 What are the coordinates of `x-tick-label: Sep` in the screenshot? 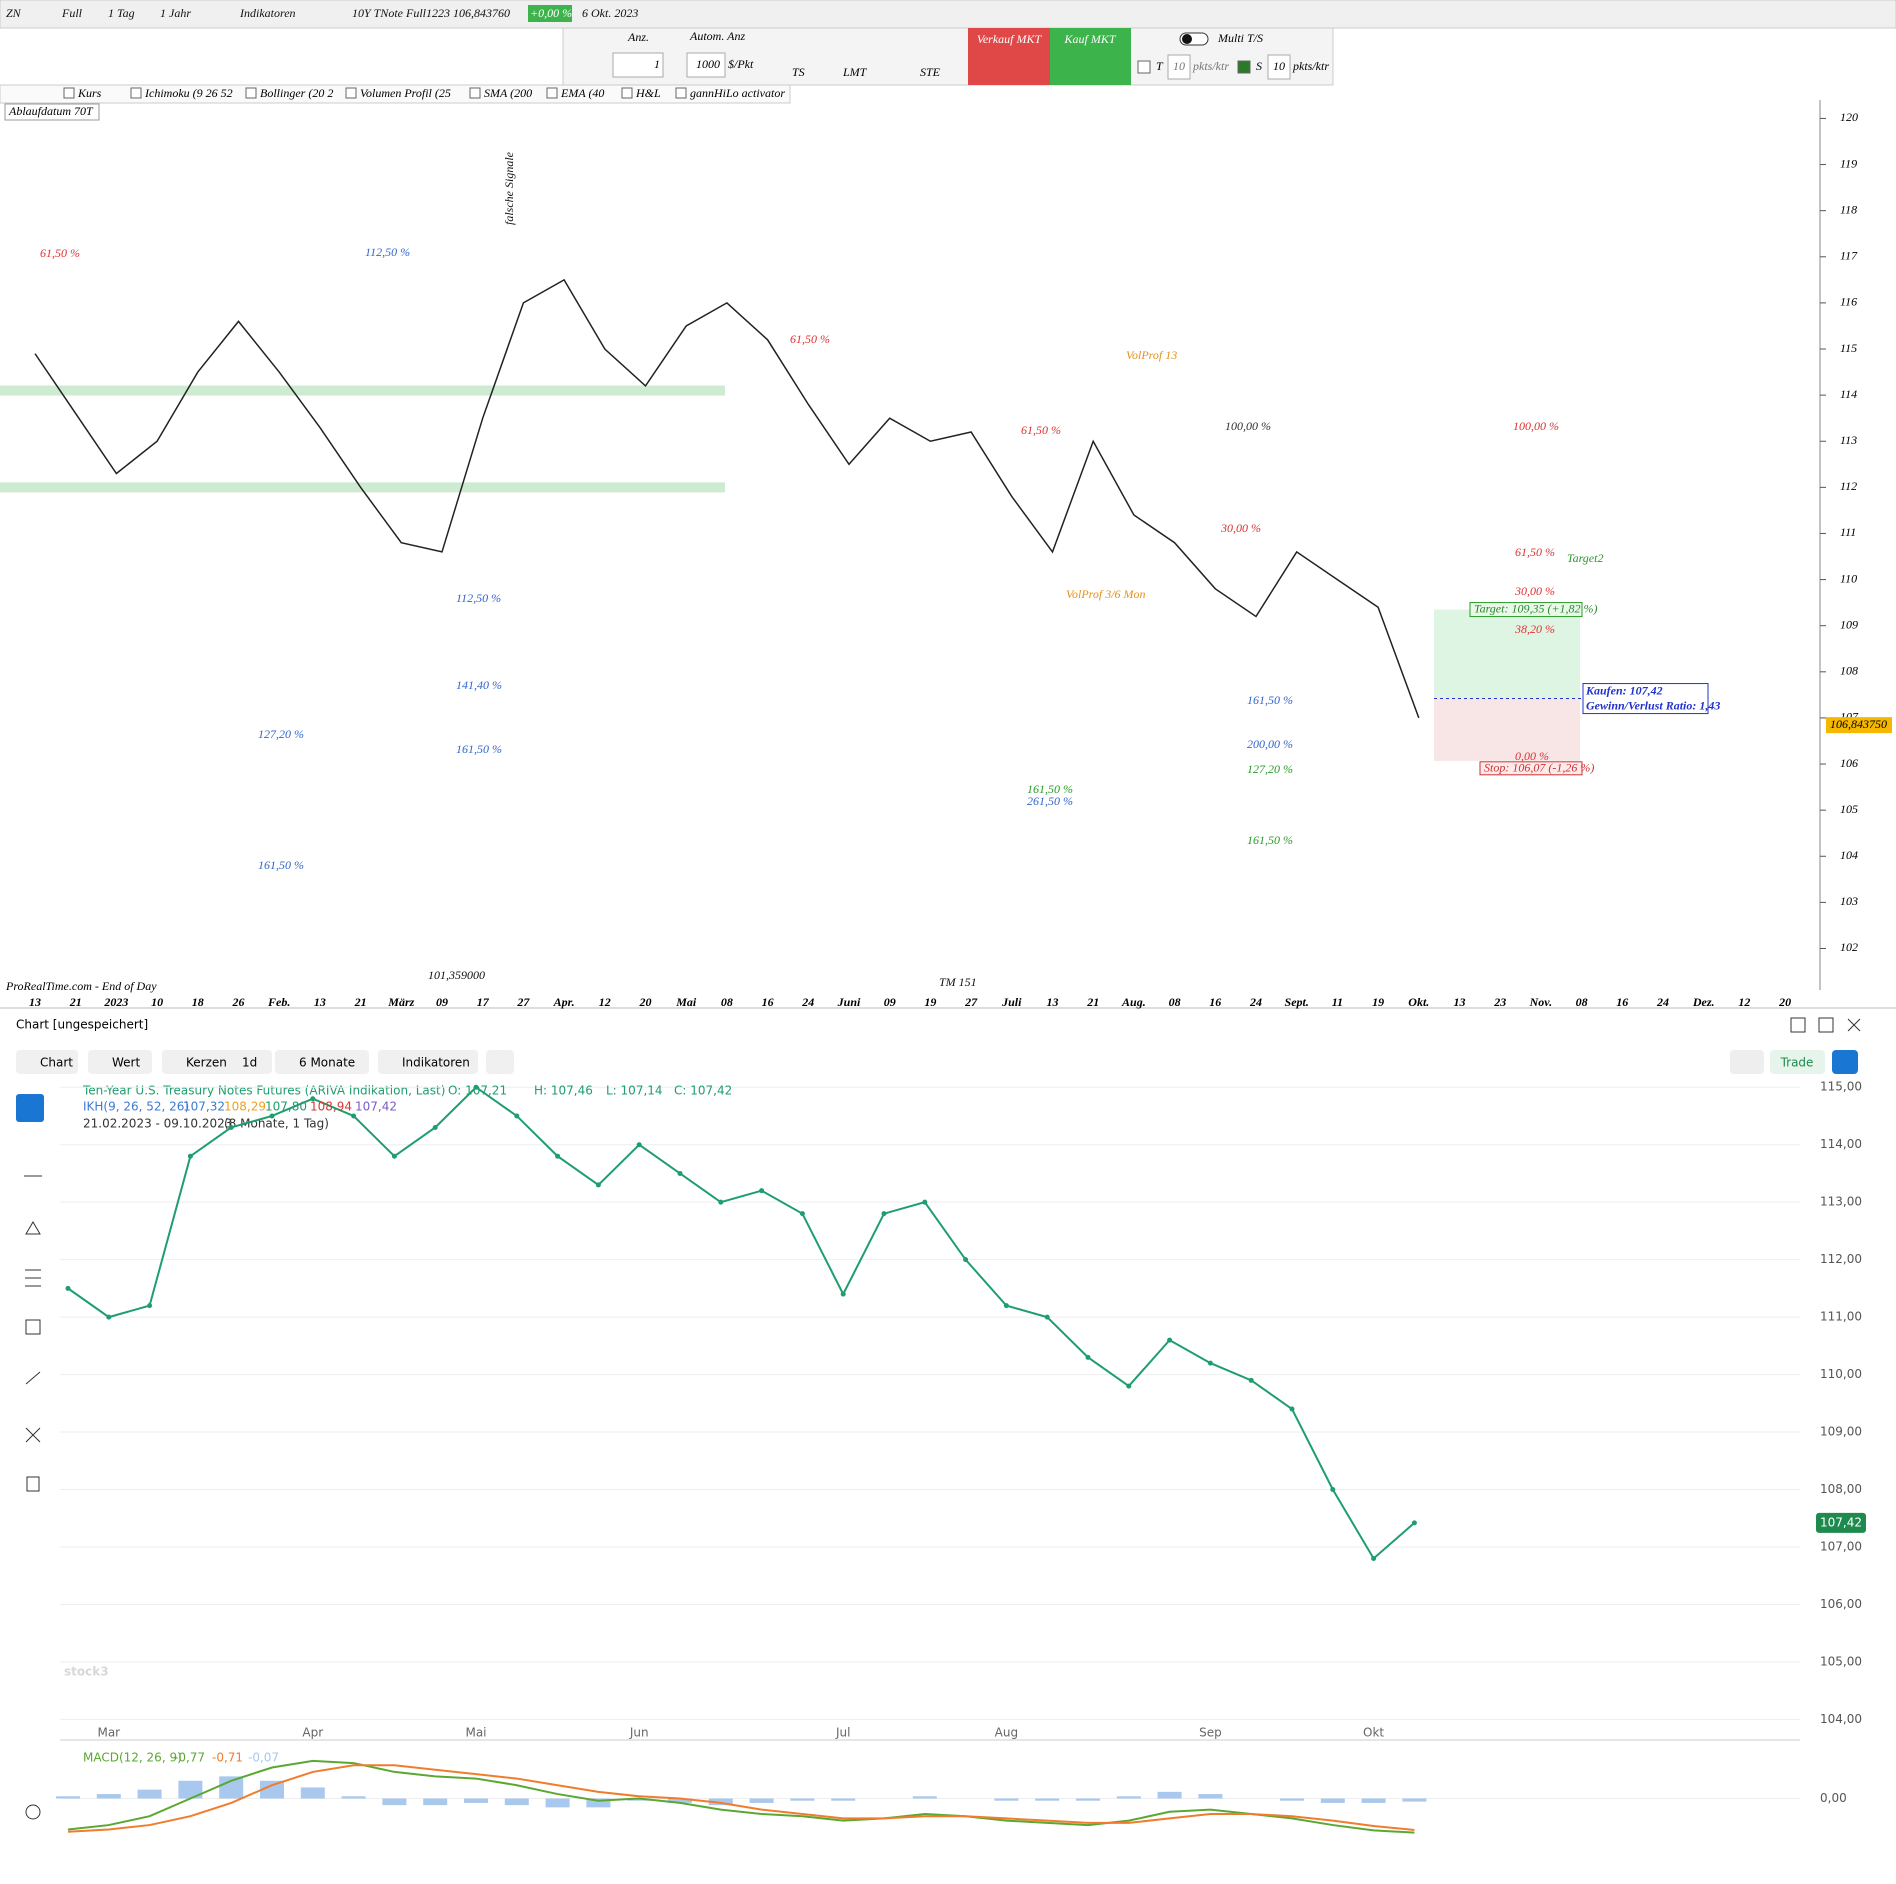 It's located at (1210, 1733).